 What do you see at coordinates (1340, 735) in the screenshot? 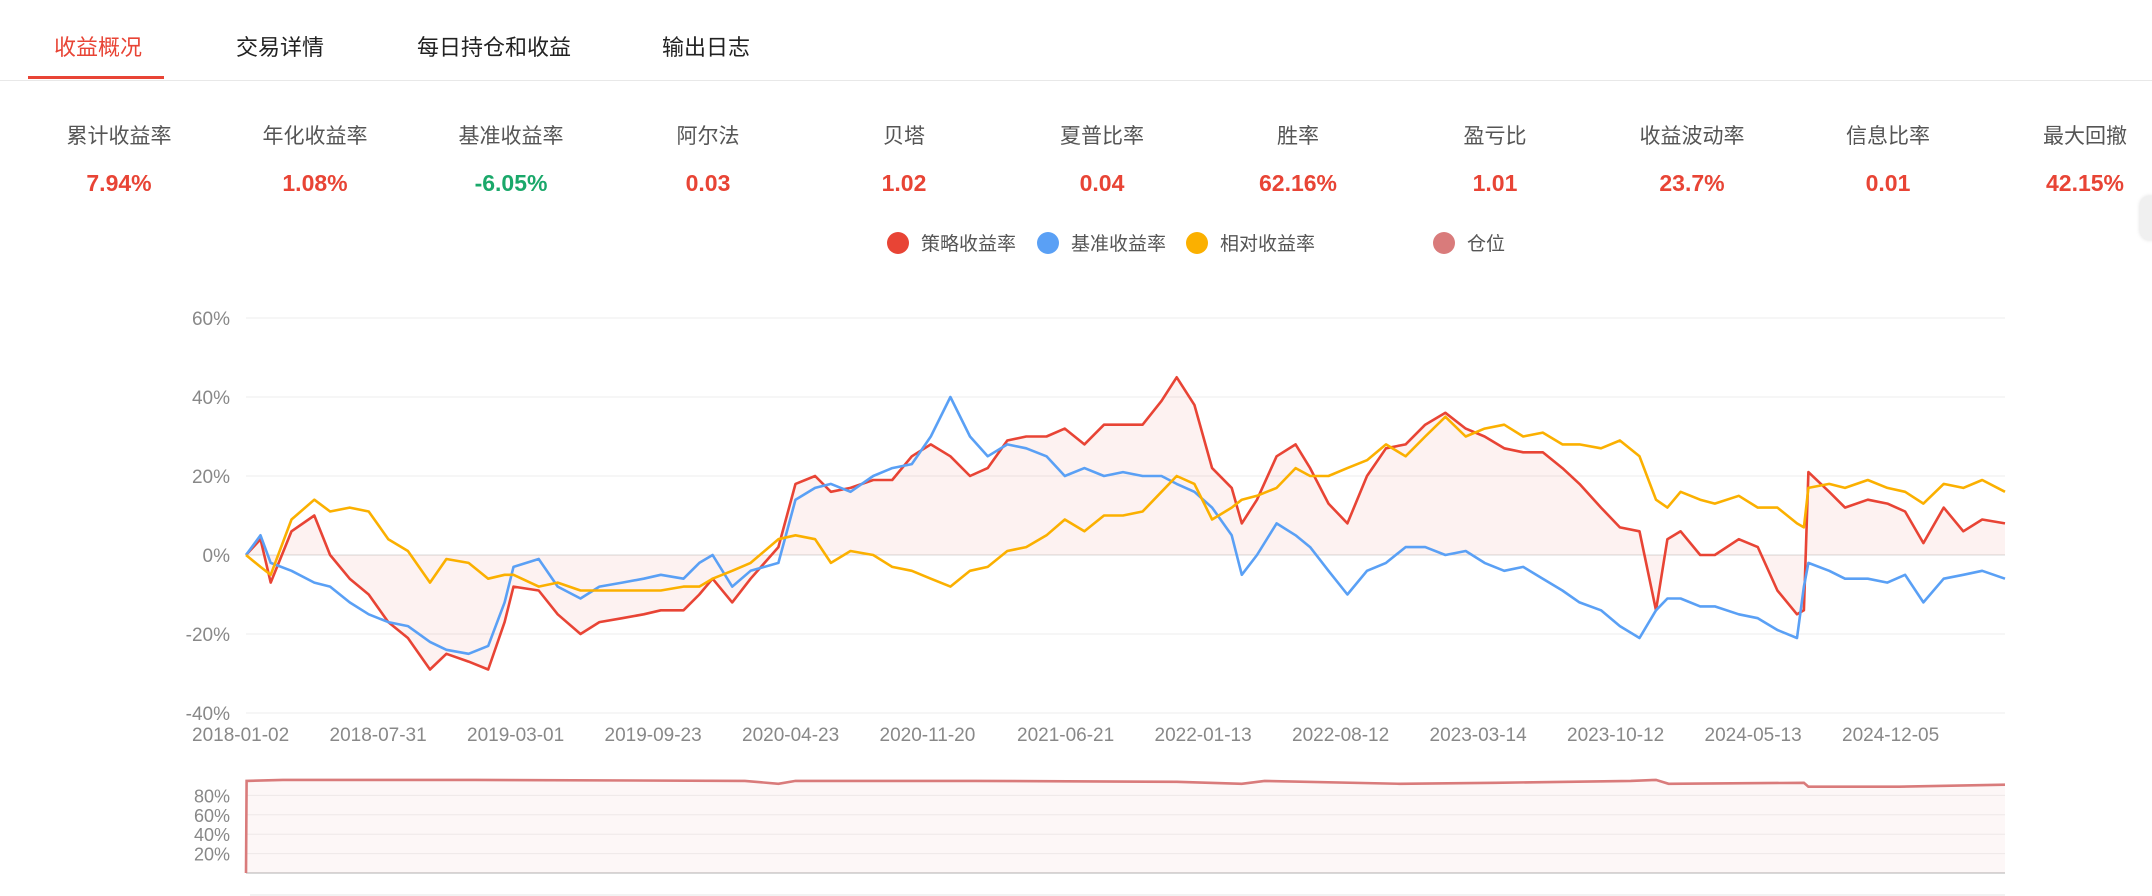
I see `x-tick-label: 2022-08-12` at bounding box center [1340, 735].